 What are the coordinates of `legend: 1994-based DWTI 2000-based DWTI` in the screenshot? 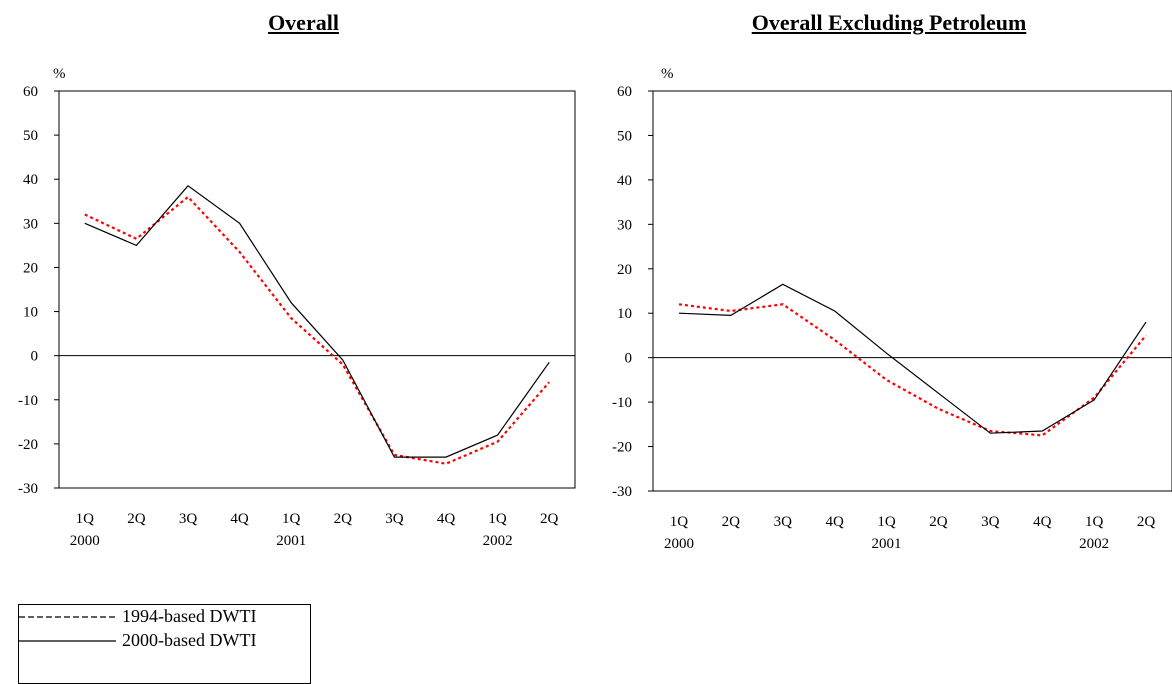 It's located at (164, 644).